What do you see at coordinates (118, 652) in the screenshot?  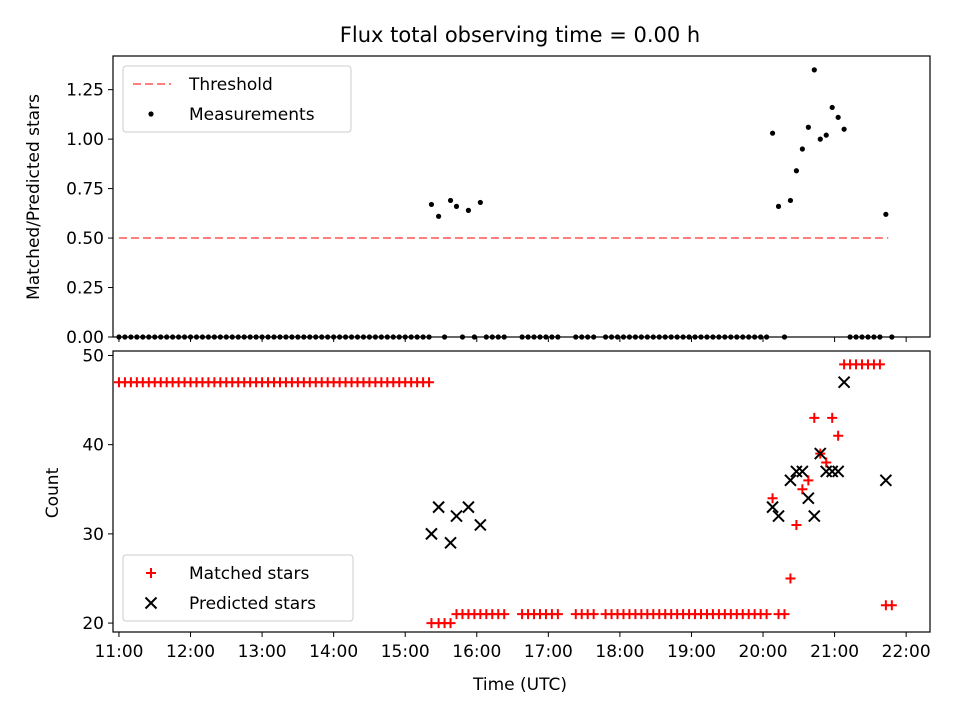 I see `x-tick-label: 11:00` at bounding box center [118, 652].